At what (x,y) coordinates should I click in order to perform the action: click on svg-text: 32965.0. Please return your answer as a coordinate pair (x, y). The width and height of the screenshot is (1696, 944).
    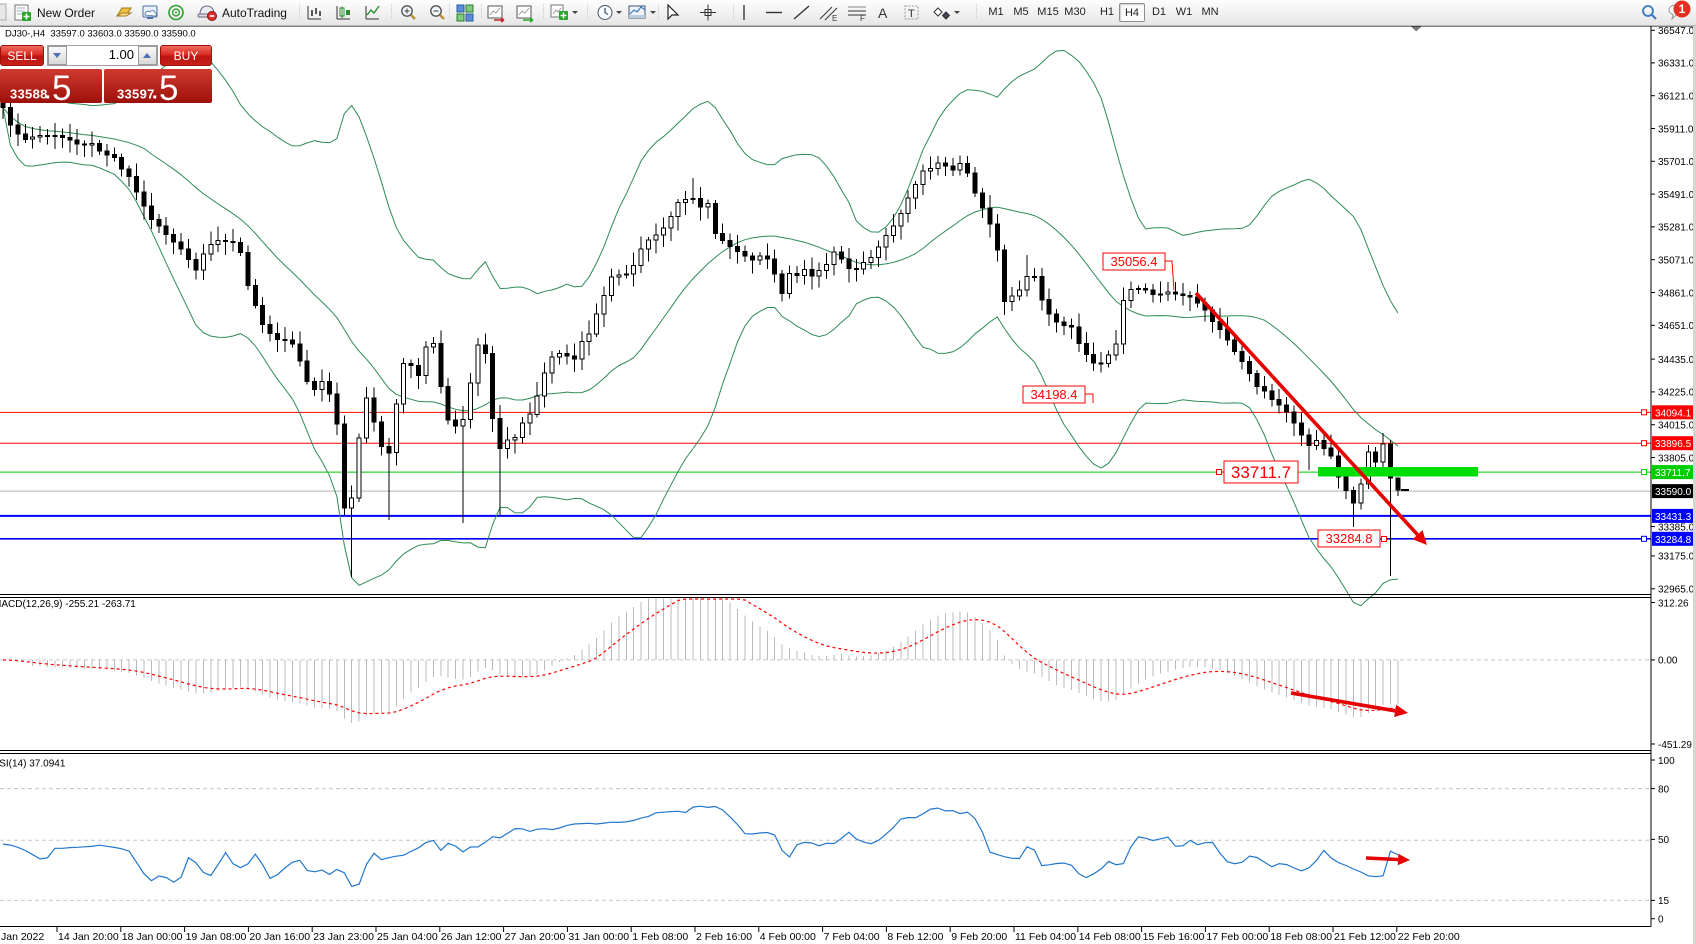
    Looking at the image, I should click on (1676, 590).